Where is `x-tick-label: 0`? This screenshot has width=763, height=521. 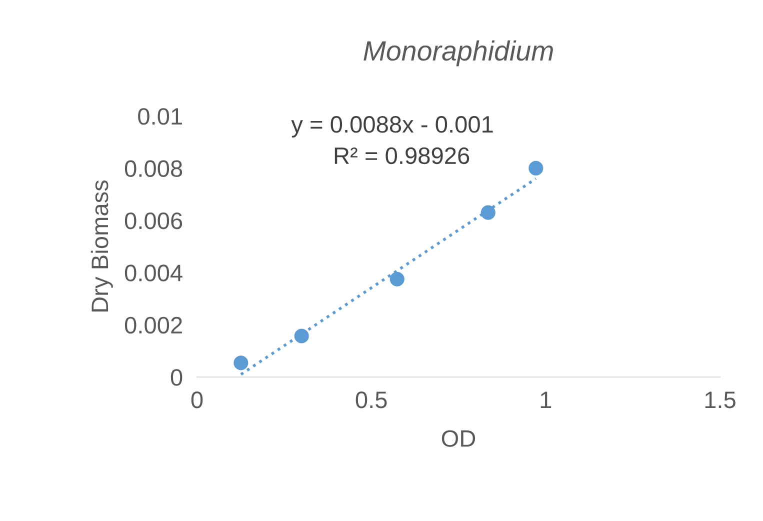
x-tick-label: 0 is located at coordinates (197, 400).